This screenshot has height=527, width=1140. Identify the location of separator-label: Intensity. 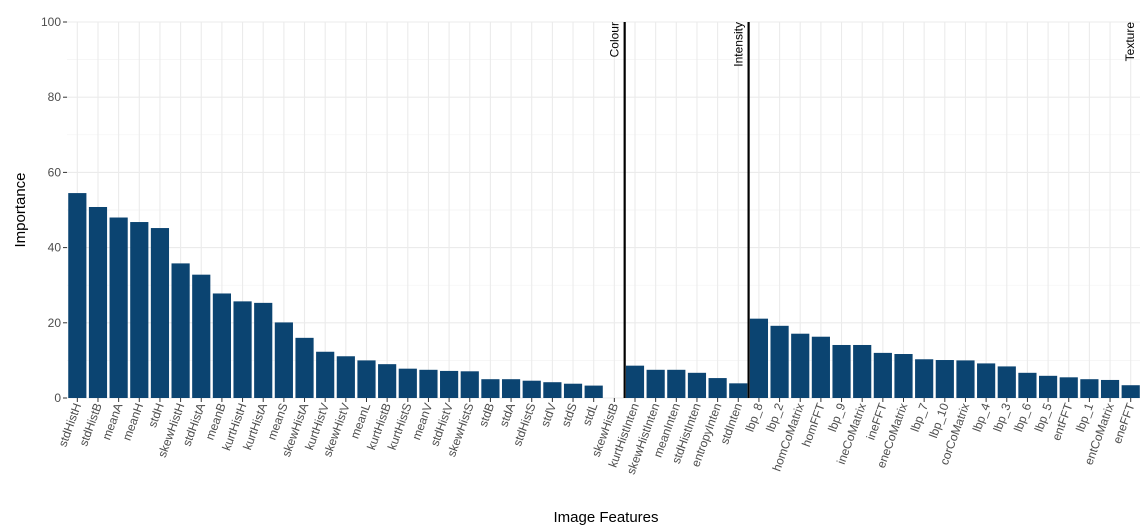
(739, 44).